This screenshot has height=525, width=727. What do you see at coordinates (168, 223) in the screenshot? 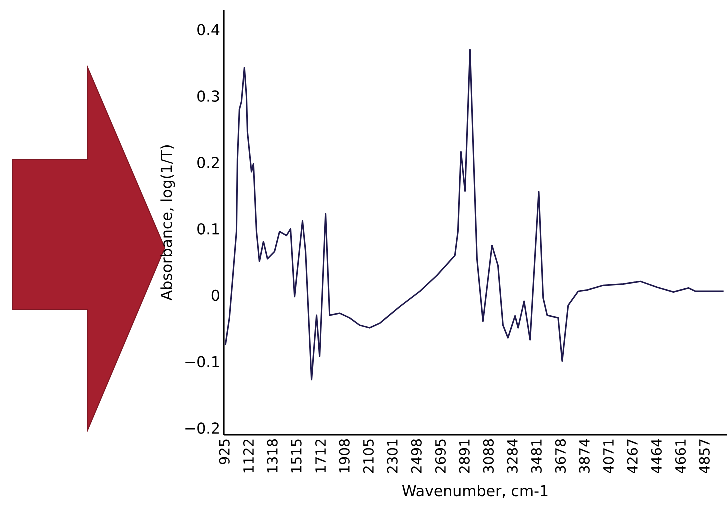
I see `y-axis-title: Absorbance, log(1/T)` at bounding box center [168, 223].